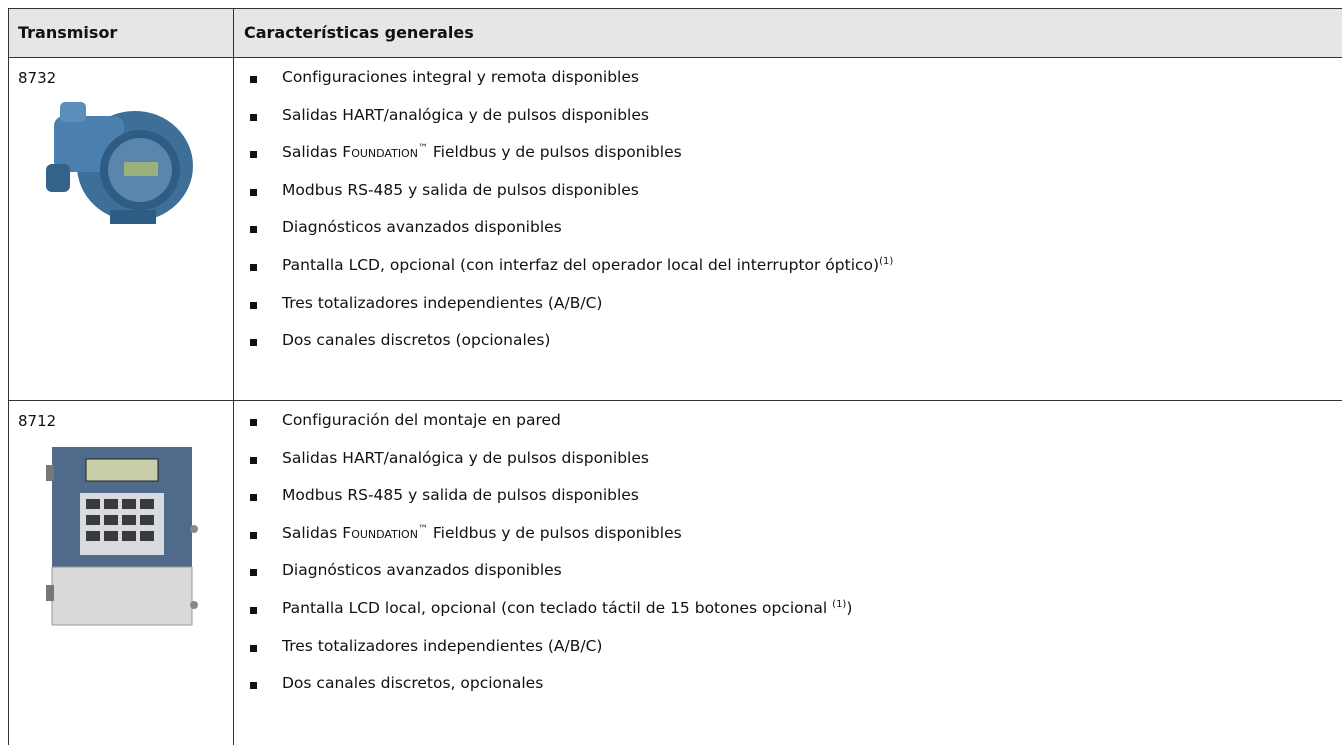 This screenshot has width=1342, height=745. I want to click on feature-item: Configuración del montaje en pared, so click(421, 420).